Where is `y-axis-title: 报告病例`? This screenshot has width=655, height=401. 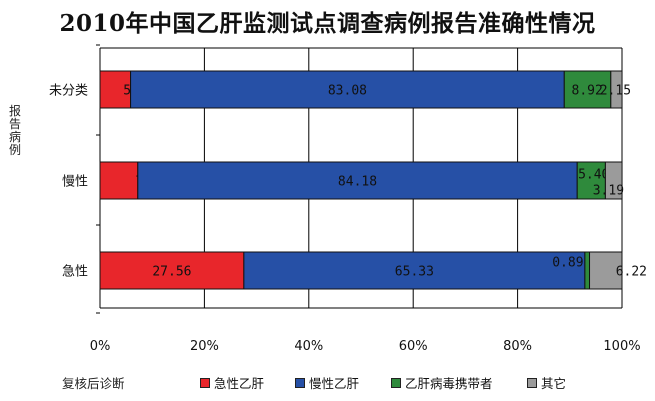
y-axis-title: 报告病例 is located at coordinates (14, 130).